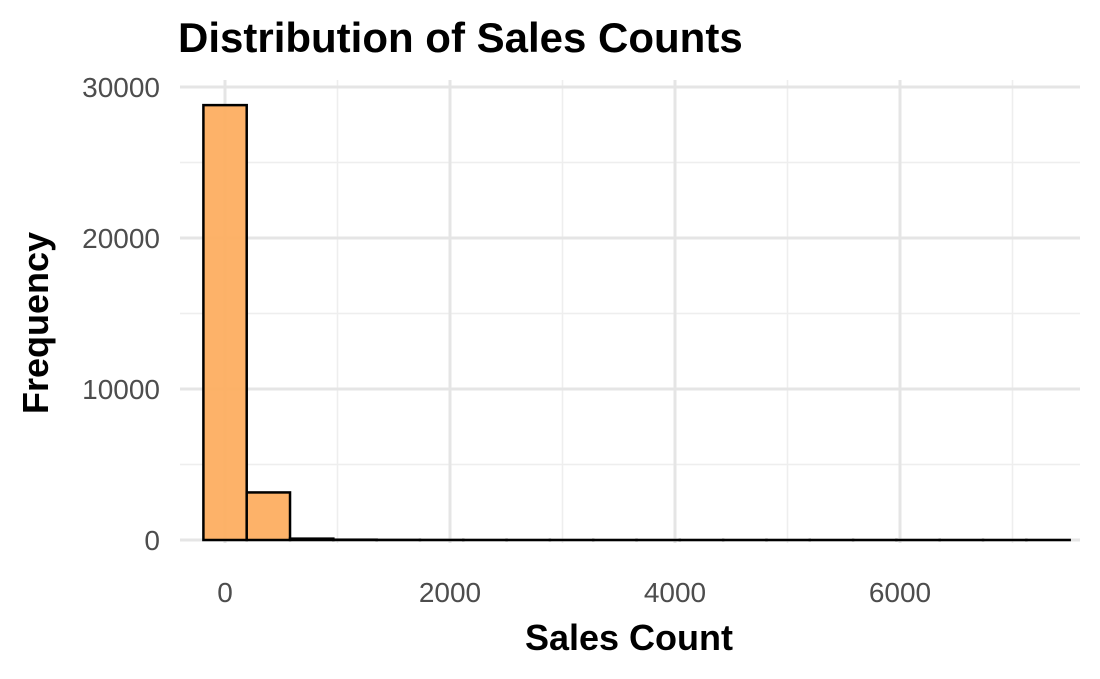 The image size is (1100, 679). Describe the element at coordinates (450, 592) in the screenshot. I see `x-tick-label: 2000` at that location.